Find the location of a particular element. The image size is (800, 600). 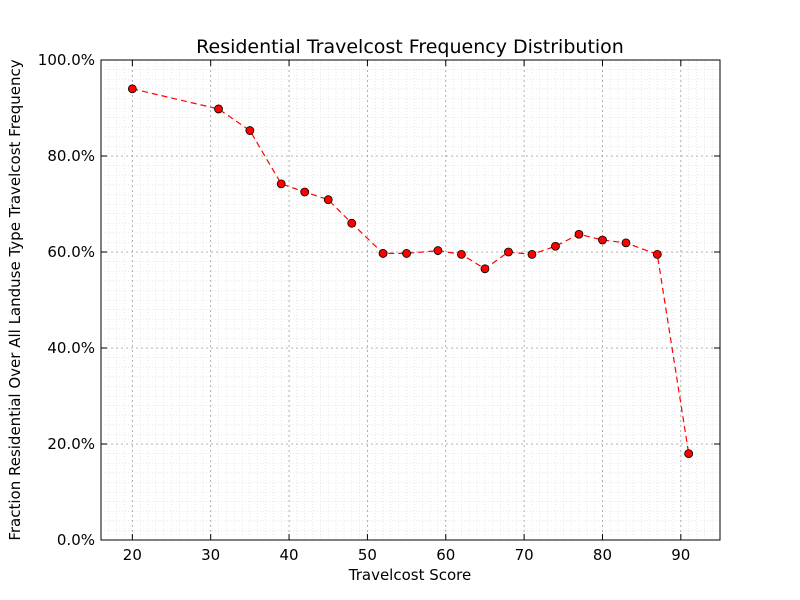

x-axis-label: Travelcost Score is located at coordinates (410, 575).